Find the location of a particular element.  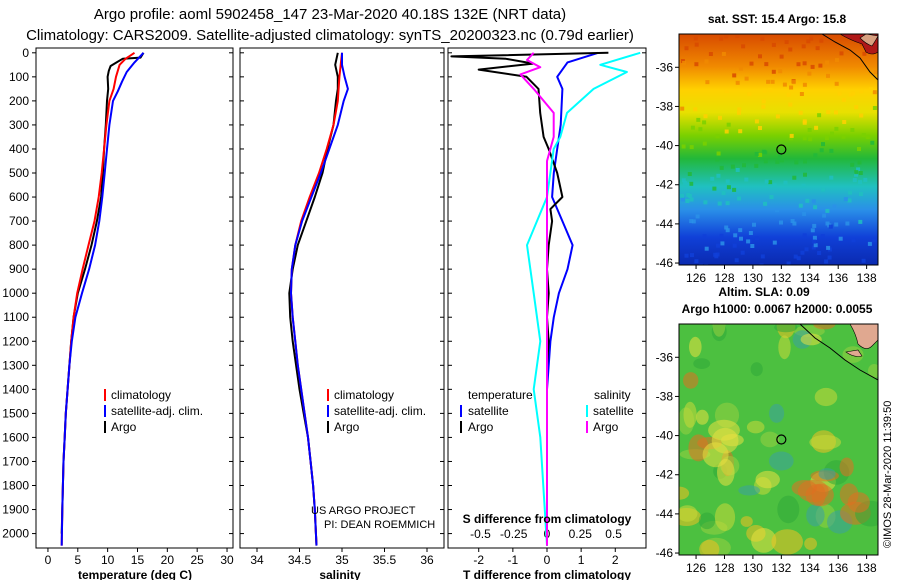

legend-label-argo: Argo is located at coordinates (124, 427).